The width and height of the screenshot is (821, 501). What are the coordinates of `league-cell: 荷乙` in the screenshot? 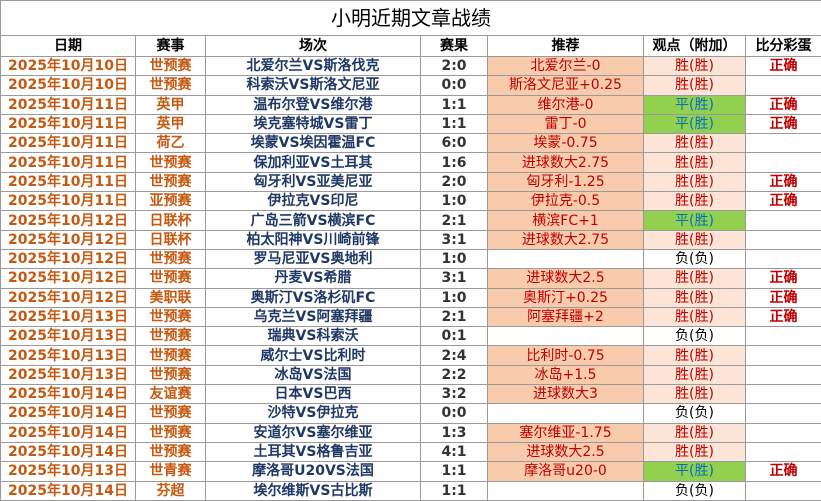 It's located at (170, 143).